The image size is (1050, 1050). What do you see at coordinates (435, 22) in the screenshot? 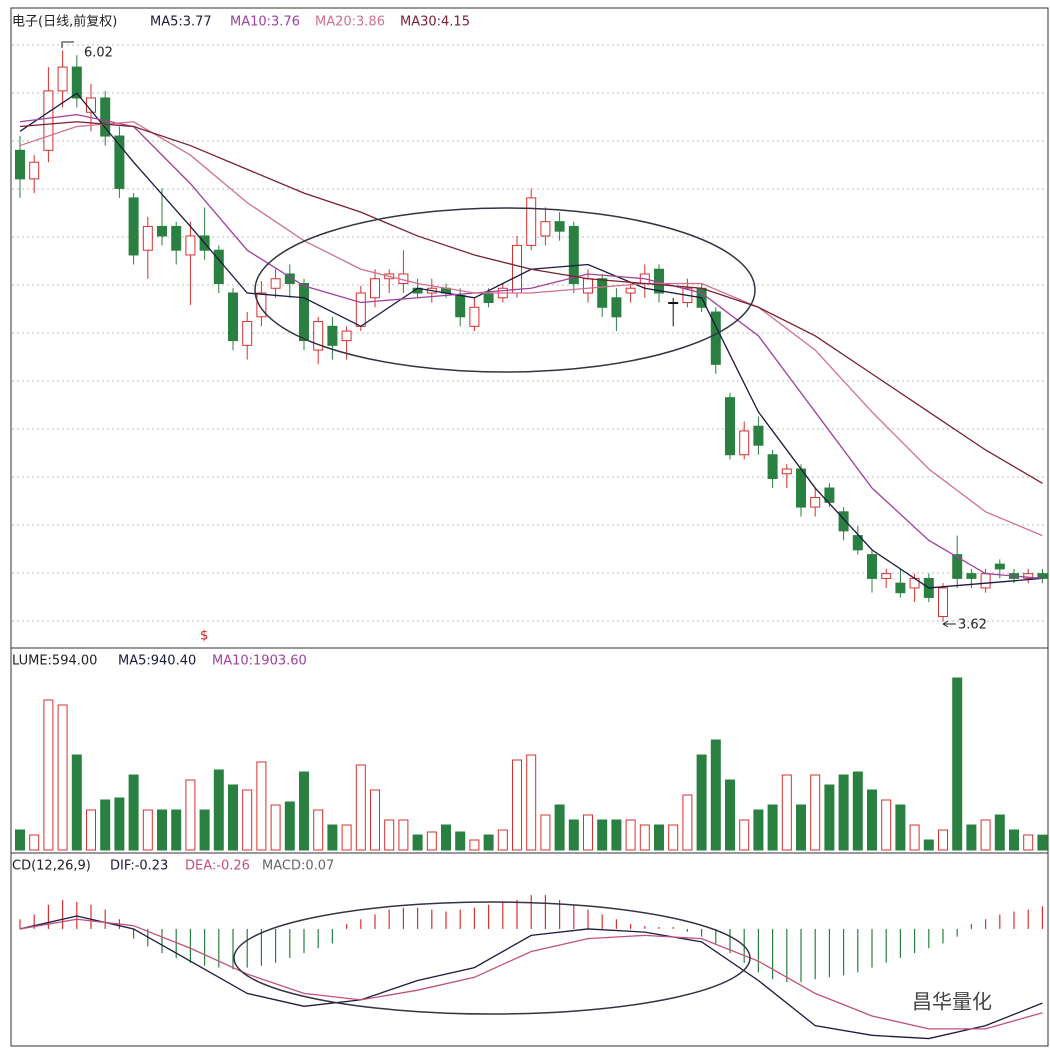
I see `legend-entry: MA30:4.15` at bounding box center [435, 22].